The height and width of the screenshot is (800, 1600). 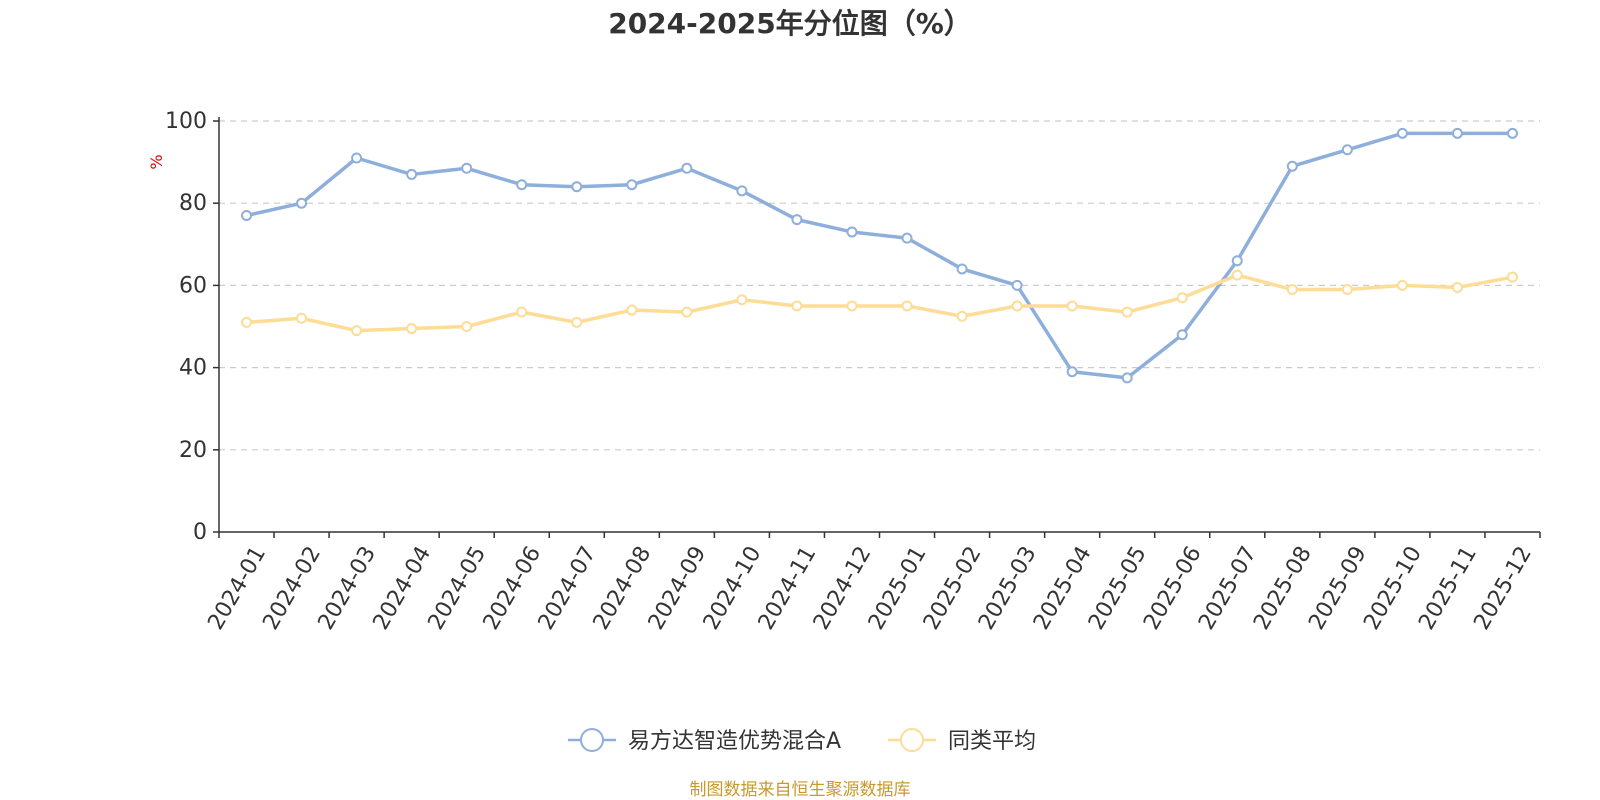 I want to click on series-line, so click(x=879, y=303).